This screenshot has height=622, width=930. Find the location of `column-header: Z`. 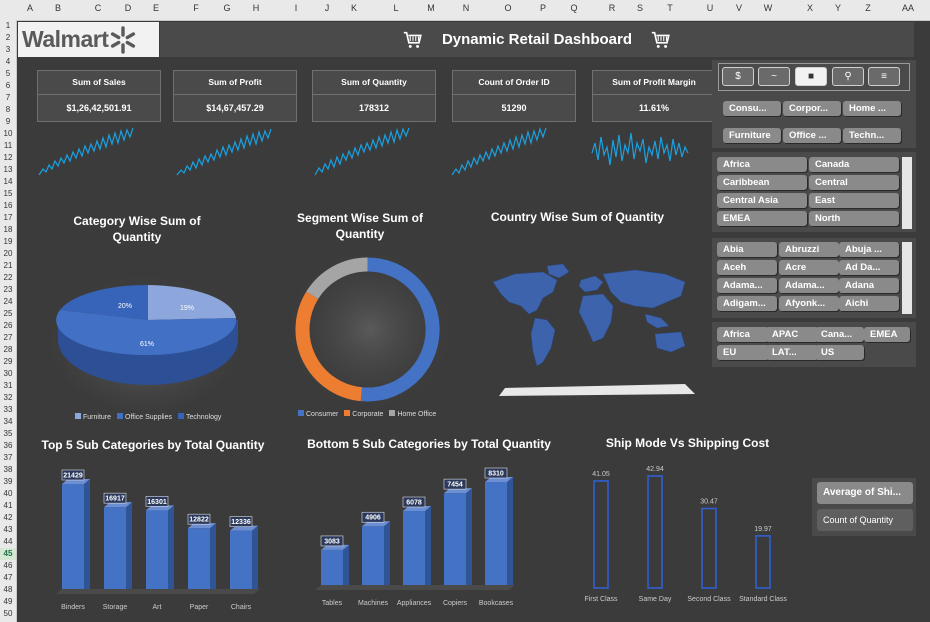

column-header: Z is located at coordinates (868, 8).